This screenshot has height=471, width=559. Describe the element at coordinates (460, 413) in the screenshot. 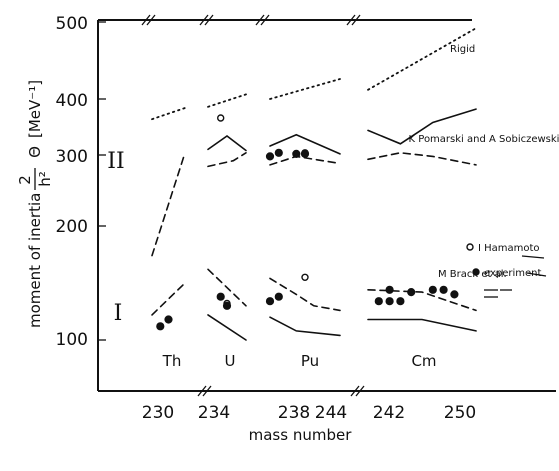

I see `x-tick-label-250: 250` at that location.